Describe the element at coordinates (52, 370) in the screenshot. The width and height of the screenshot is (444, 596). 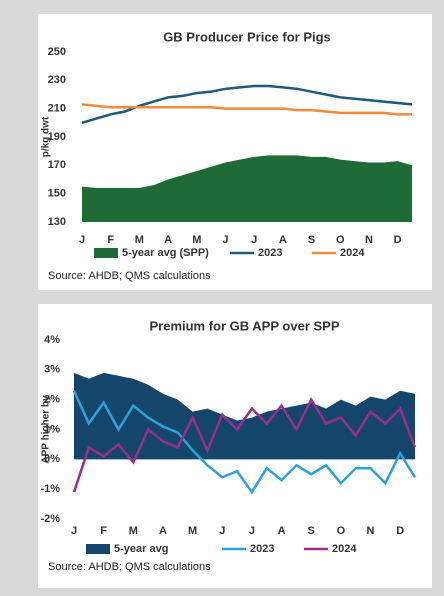
I see `y-tick-label: 3%` at that location.